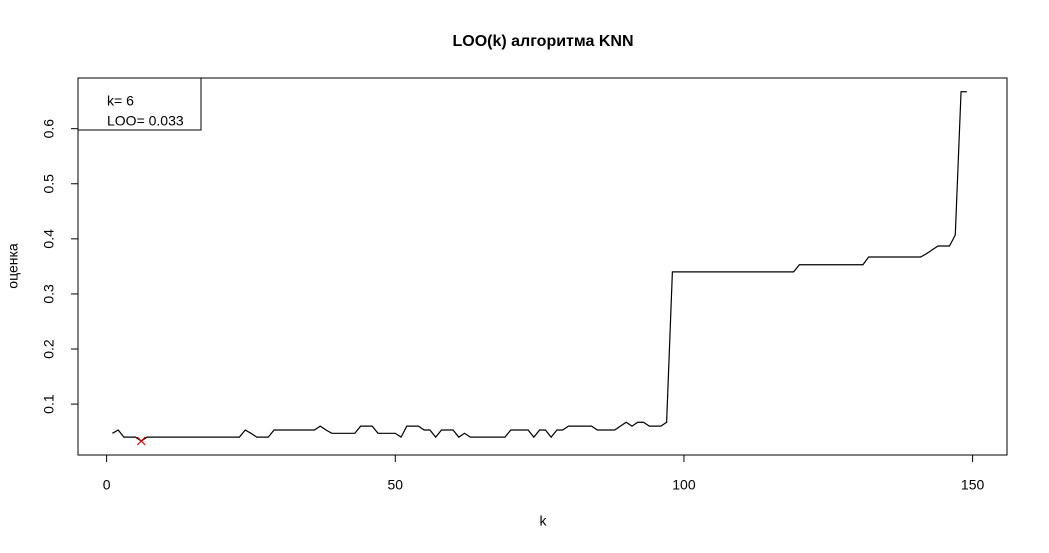  I want to click on y-tick-label: 0.4, so click(49, 239).